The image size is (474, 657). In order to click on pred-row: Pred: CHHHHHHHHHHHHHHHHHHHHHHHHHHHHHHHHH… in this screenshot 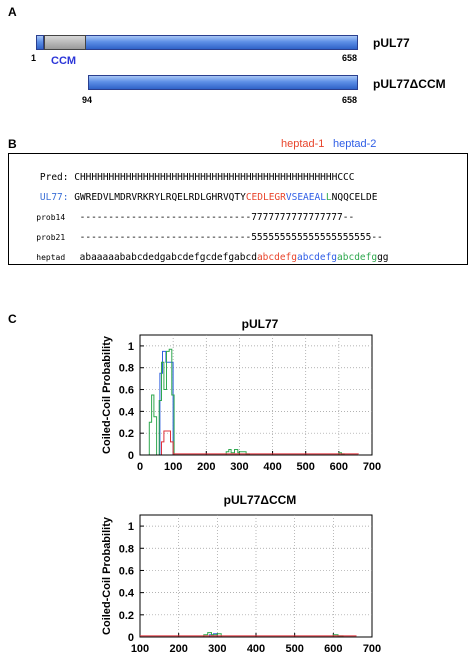, I will do `click(186, 178)`.